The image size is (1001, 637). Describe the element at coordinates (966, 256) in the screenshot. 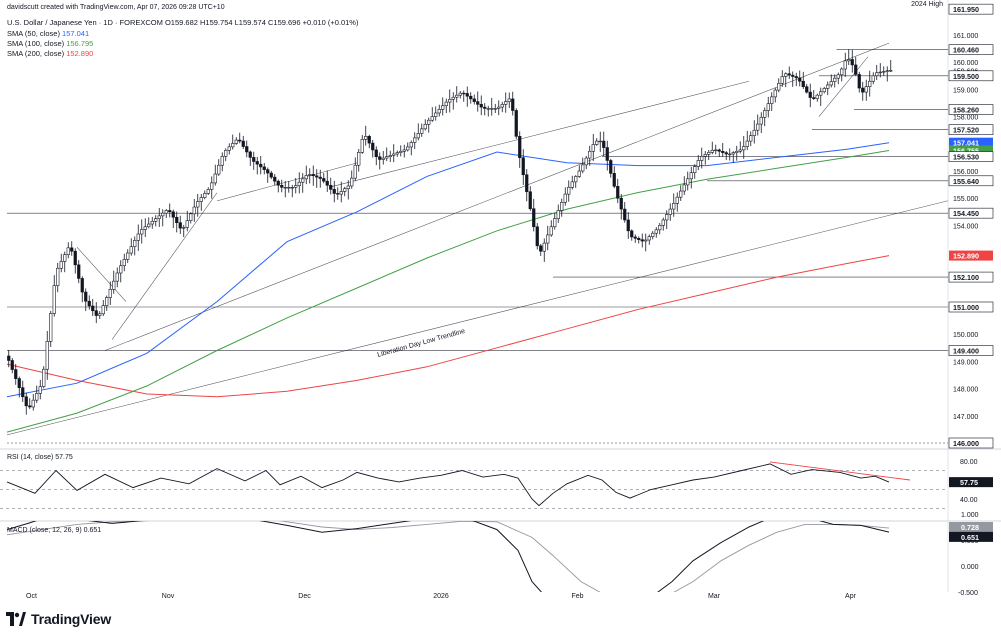

I see `price-marker-label: 152.890` at that location.